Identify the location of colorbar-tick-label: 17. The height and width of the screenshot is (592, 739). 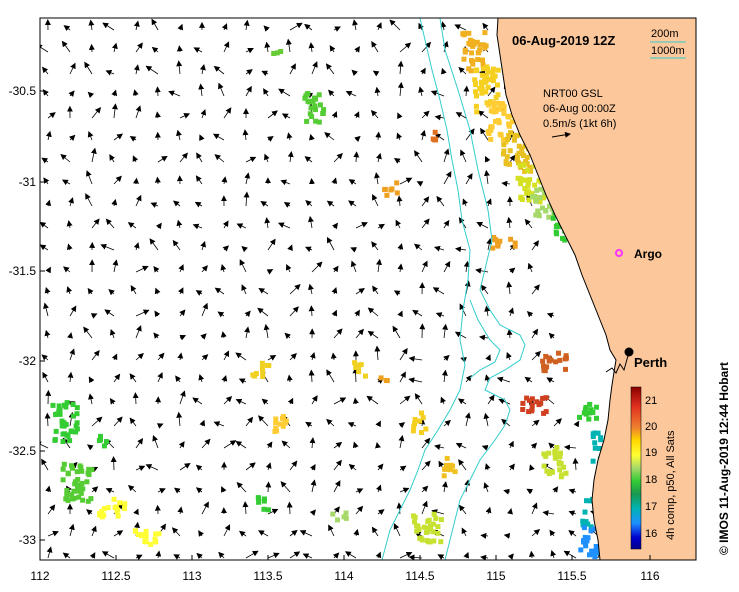
(651, 507).